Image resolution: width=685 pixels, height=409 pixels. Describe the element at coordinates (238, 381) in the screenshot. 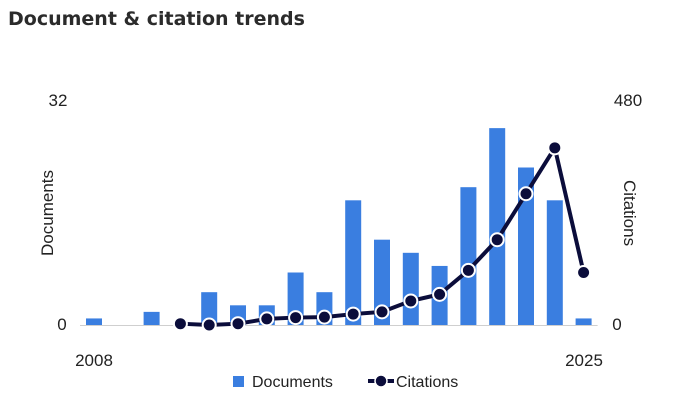

I see `documents-legend-swatch` at that location.